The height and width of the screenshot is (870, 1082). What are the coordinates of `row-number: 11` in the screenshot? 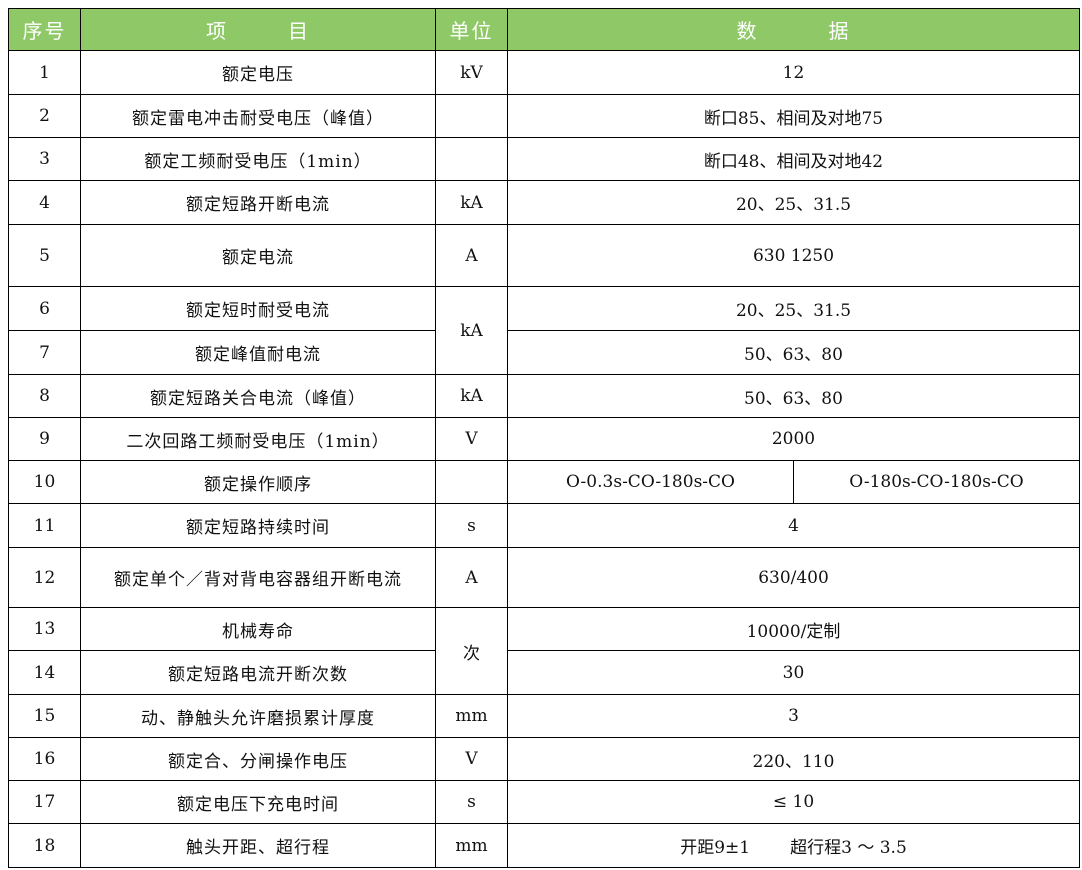 It's located at (44, 525).